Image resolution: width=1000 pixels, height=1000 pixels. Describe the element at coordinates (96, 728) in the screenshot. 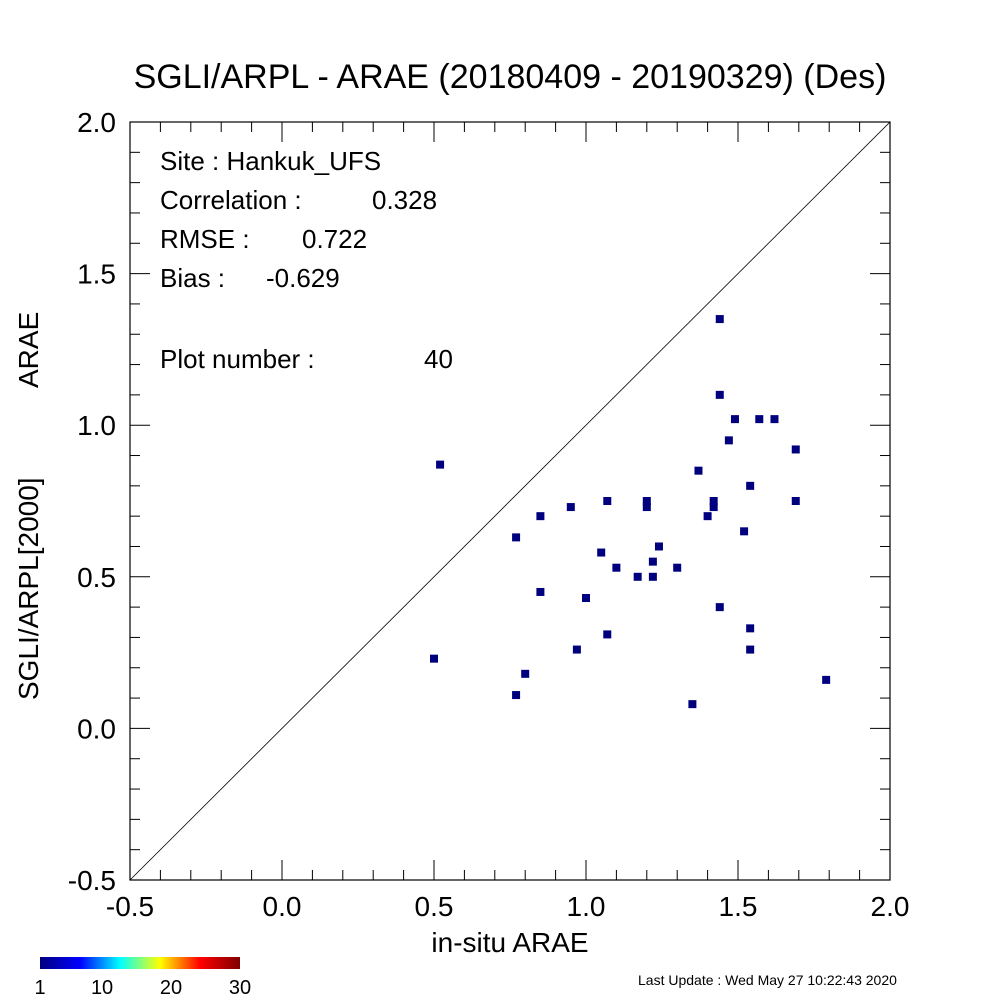

I see `y-tick-label: 0.0` at that location.